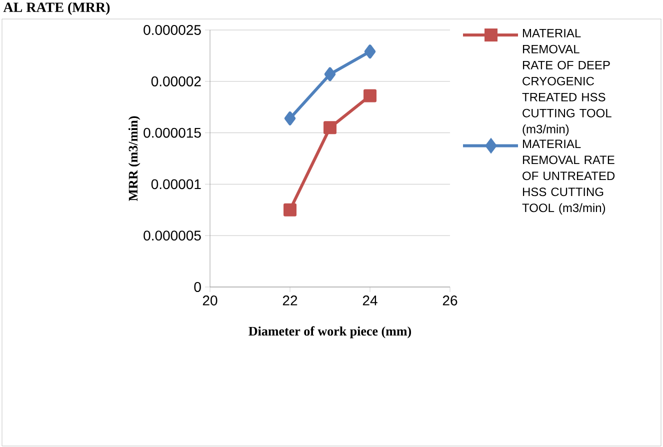 Image resolution: width=663 pixels, height=447 pixels. I want to click on x-tick-label: 26, so click(450, 301).